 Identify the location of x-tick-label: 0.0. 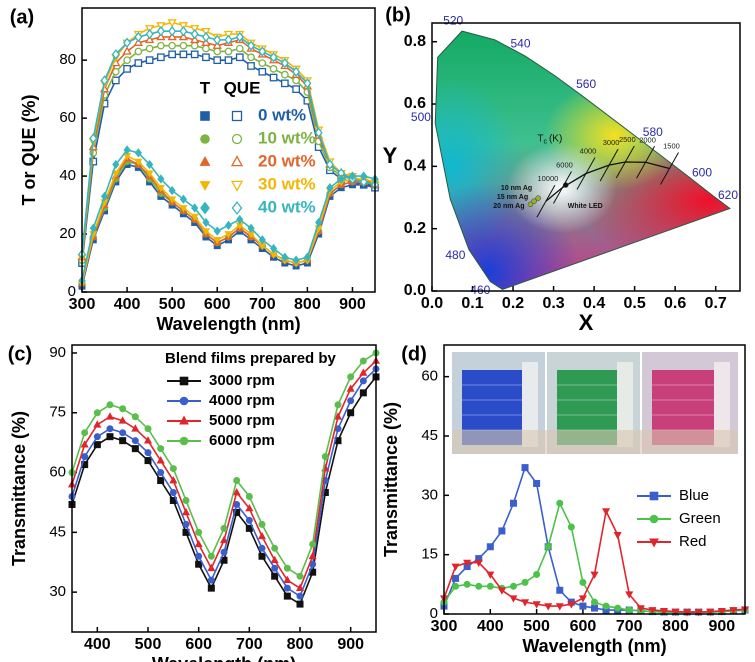
(432, 303).